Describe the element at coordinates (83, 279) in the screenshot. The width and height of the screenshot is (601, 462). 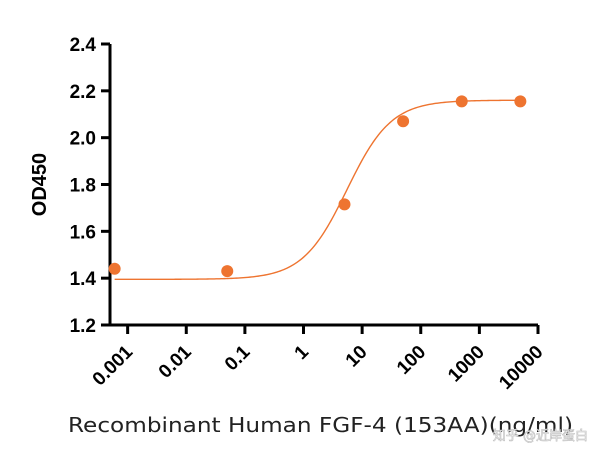
I see `y-tick-label: 1.4` at that location.